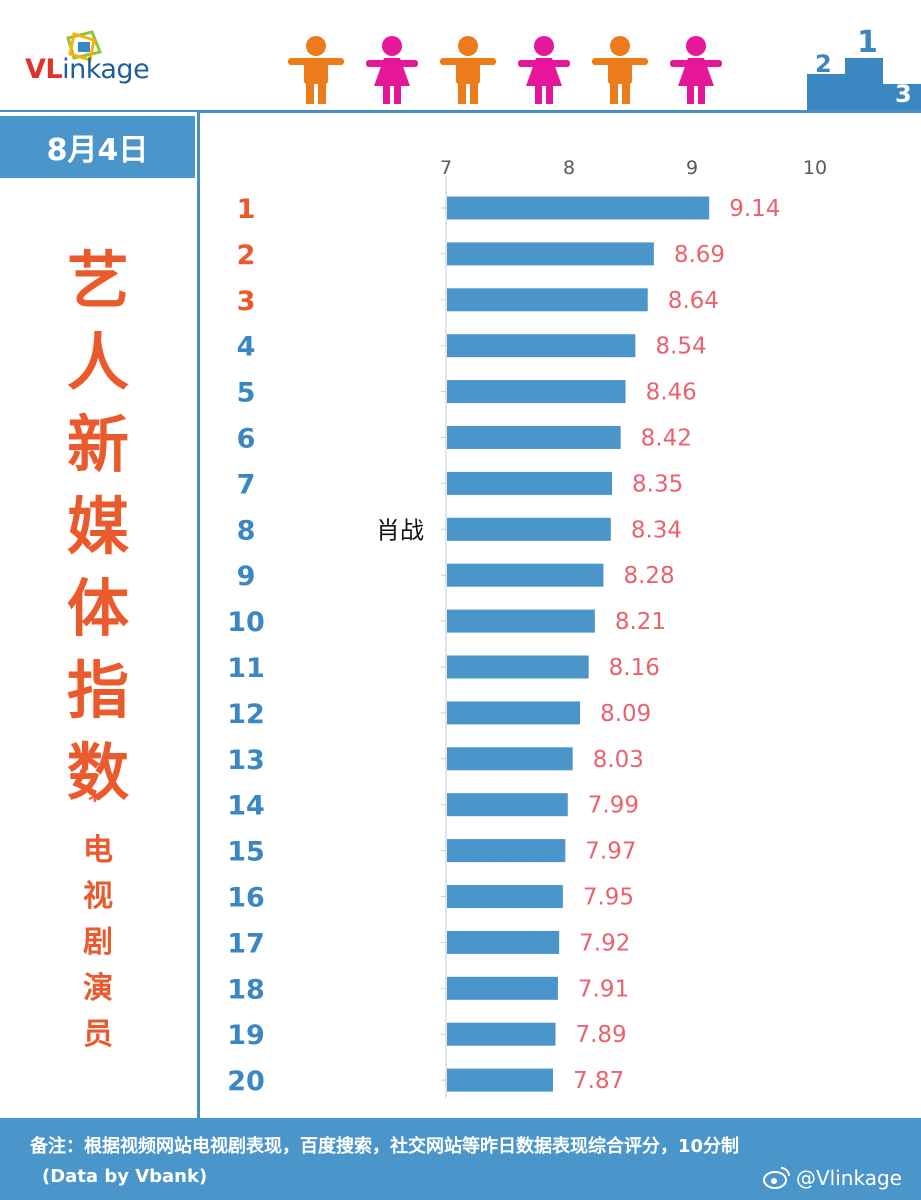 The width and height of the screenshot is (921, 1200). I want to click on logo-text-red: VL, so click(44, 69).